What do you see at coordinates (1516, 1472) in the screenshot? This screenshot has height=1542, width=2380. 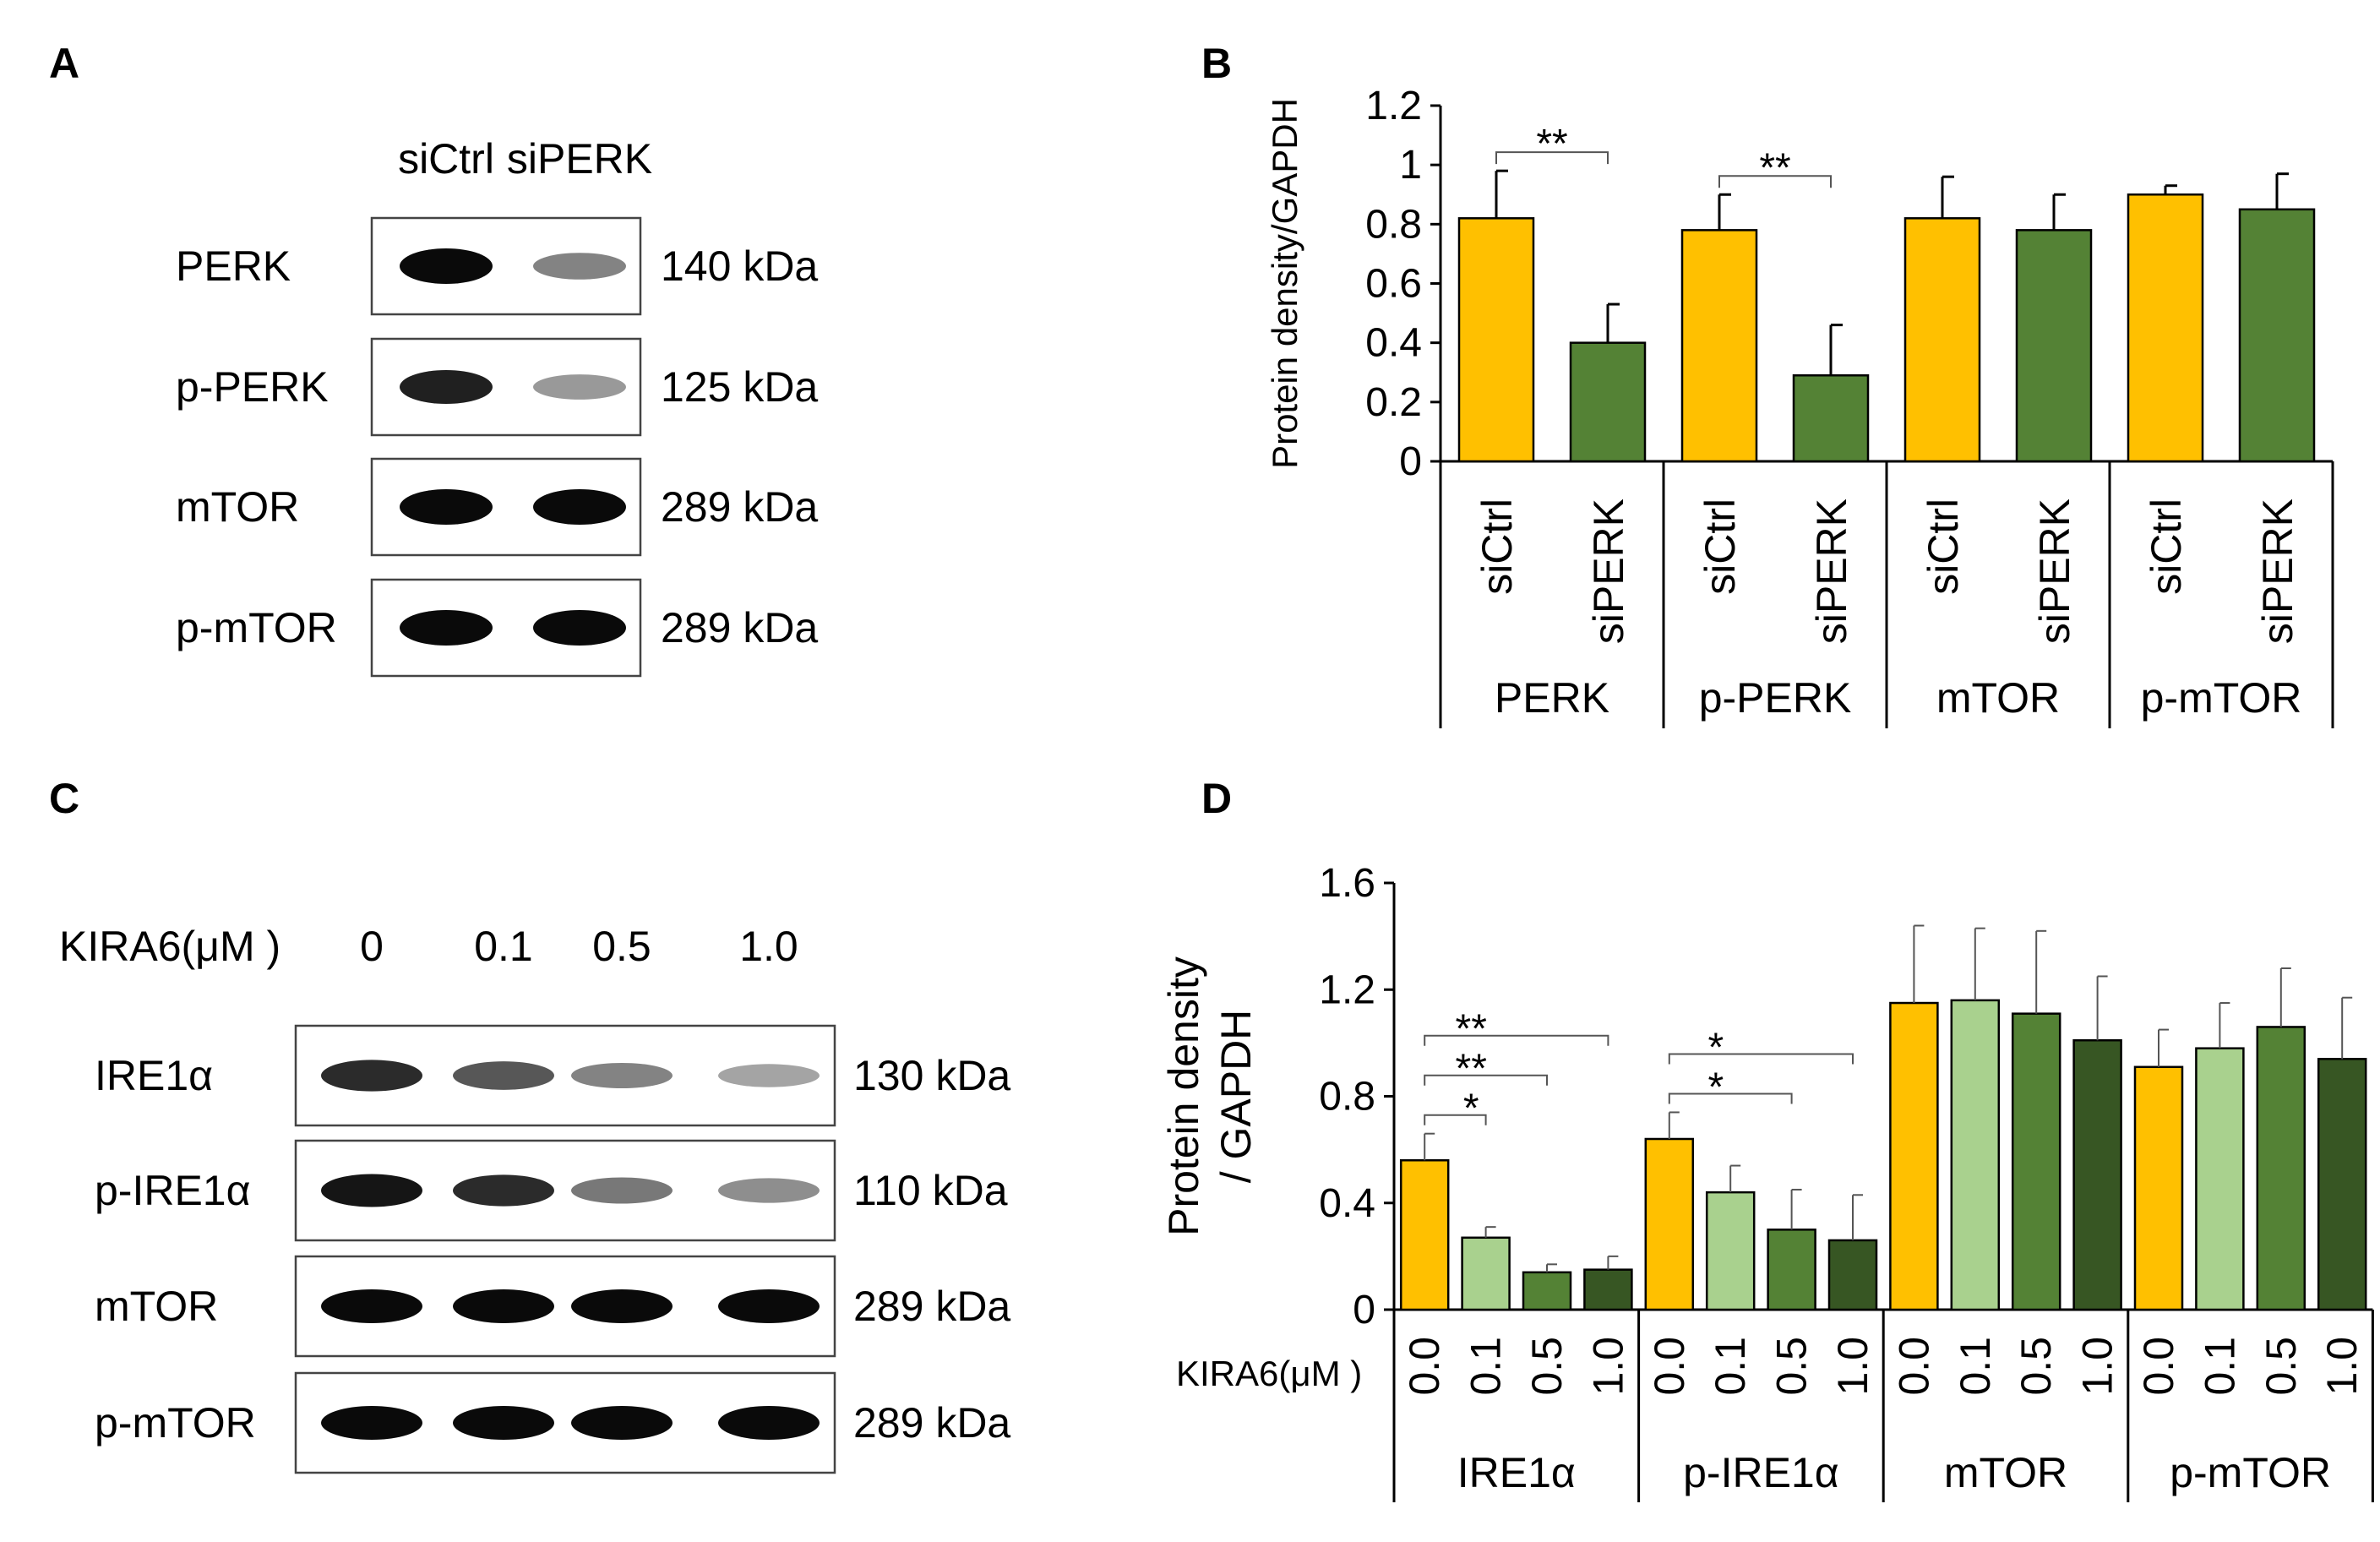 I see `group-label: IRE1α` at bounding box center [1516, 1472].